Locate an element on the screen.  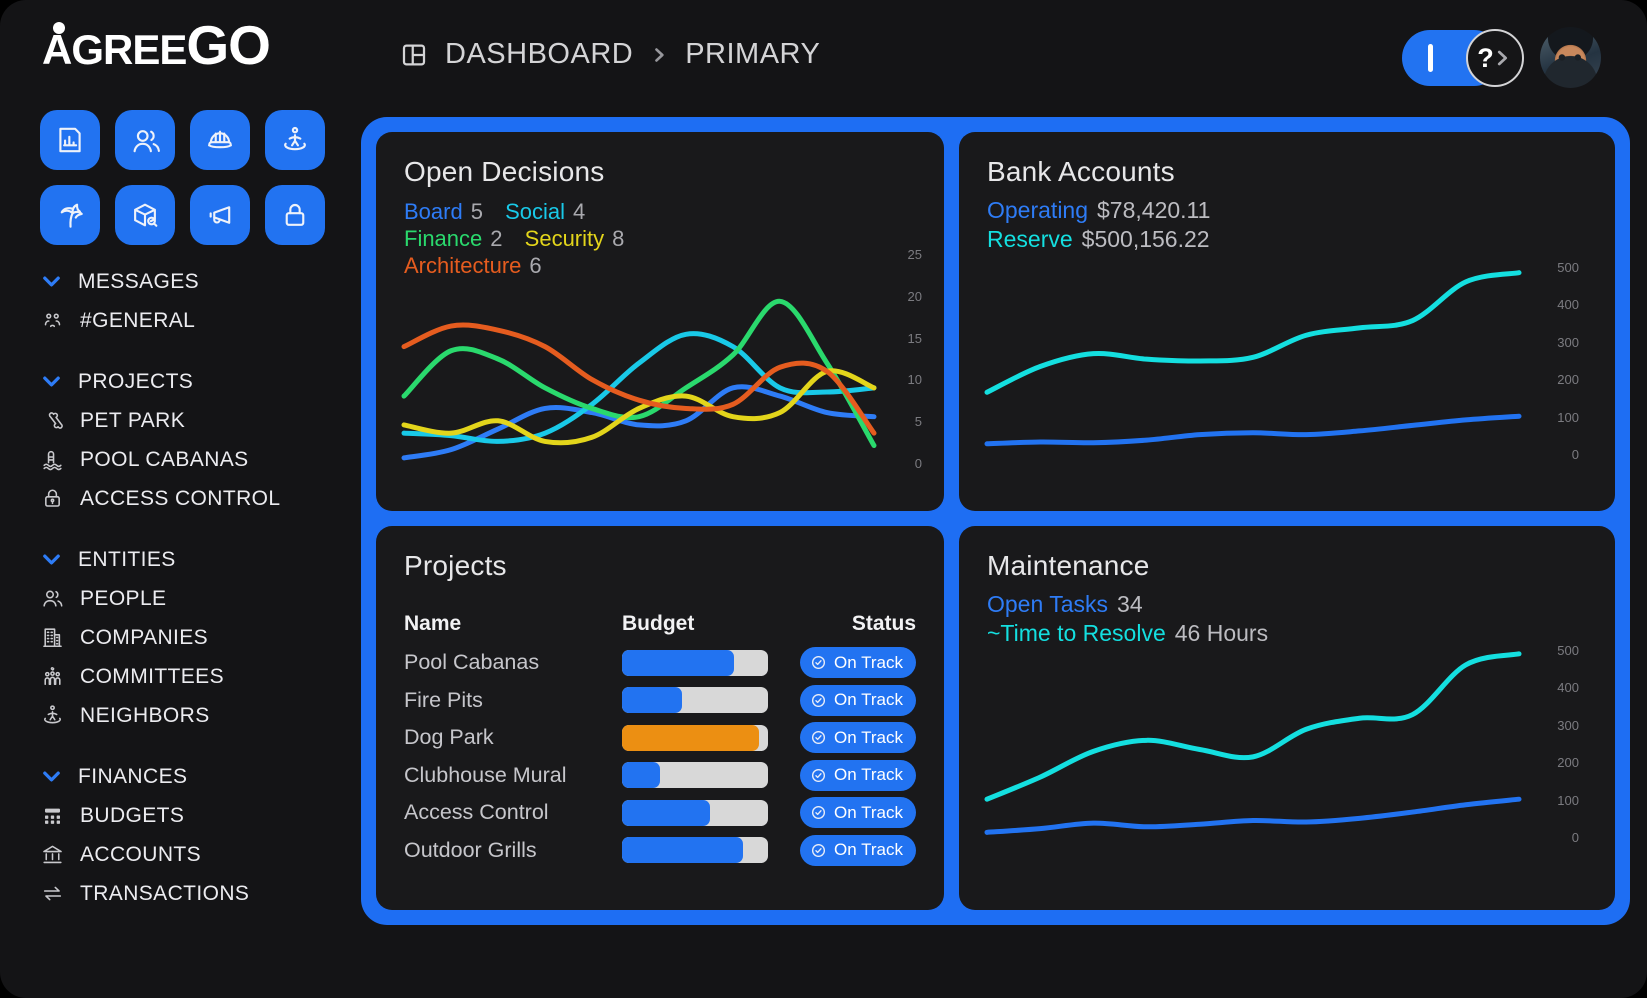
project-name: Dog Park is located at coordinates (449, 737).